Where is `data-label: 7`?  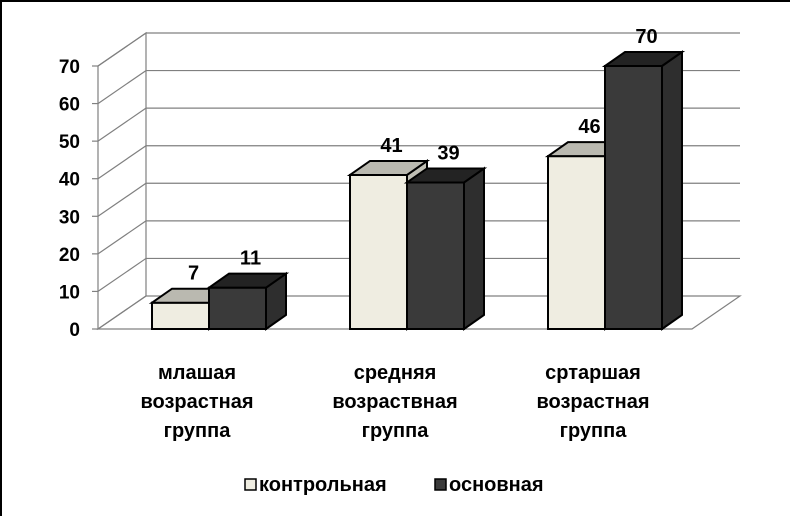 data-label: 7 is located at coordinates (193, 274).